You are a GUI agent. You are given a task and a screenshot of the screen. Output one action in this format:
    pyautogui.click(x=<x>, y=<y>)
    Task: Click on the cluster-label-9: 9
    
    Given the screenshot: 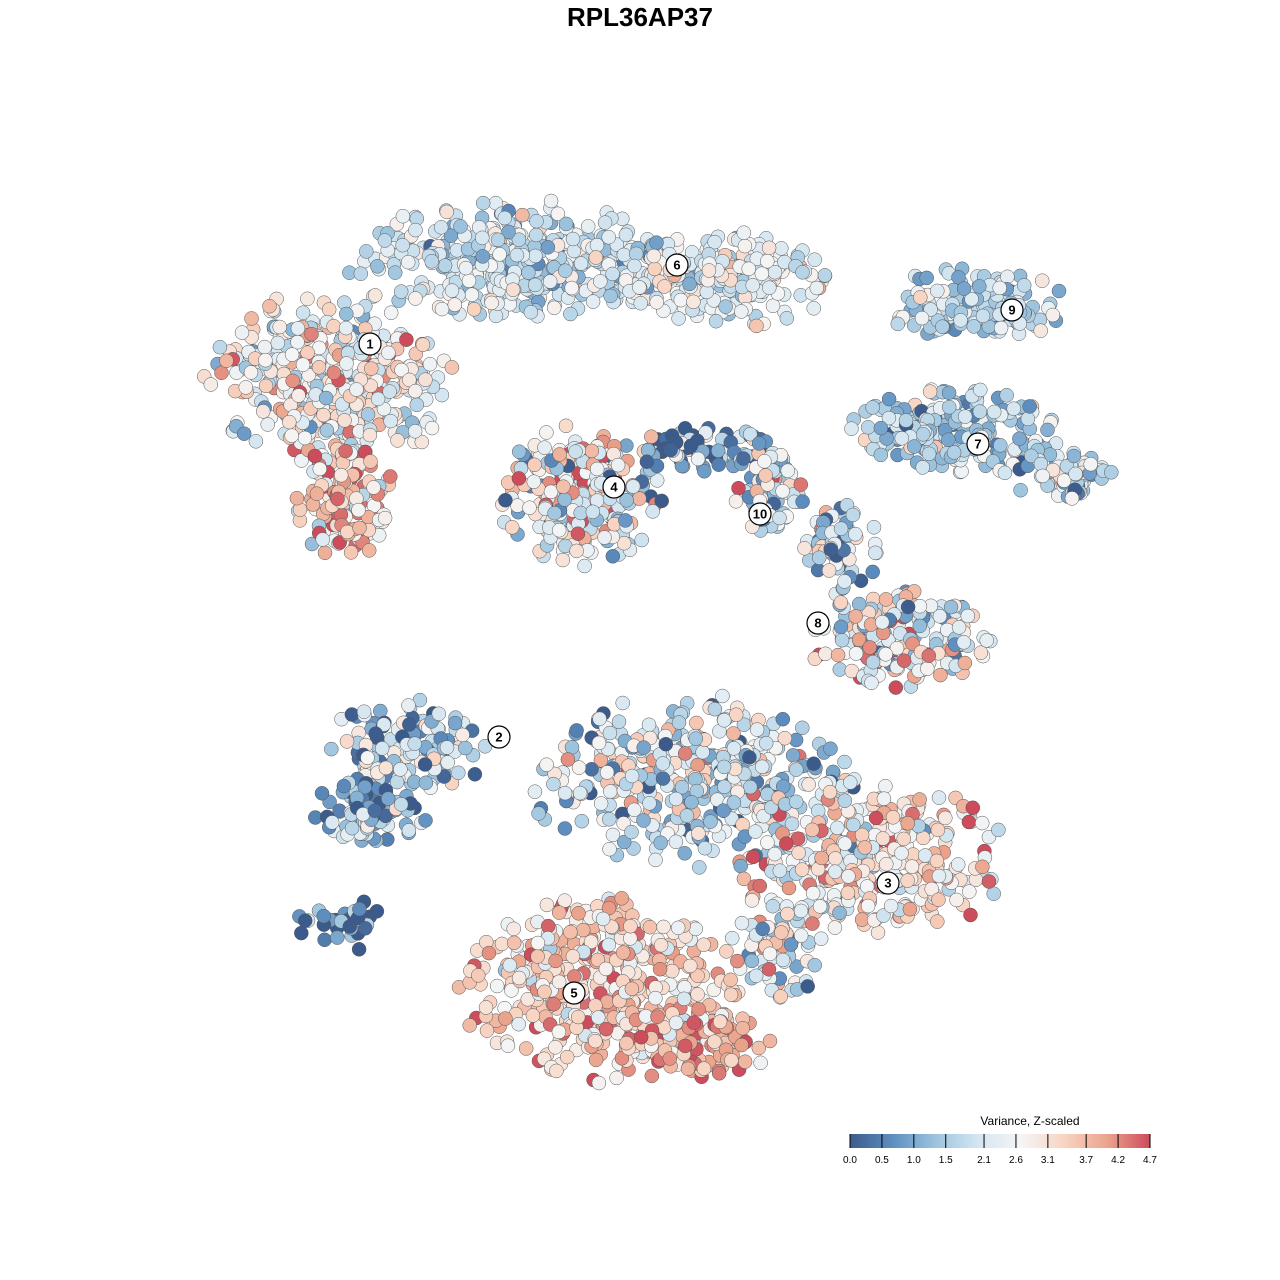 What is the action you would take?
    pyautogui.click(x=1012, y=310)
    